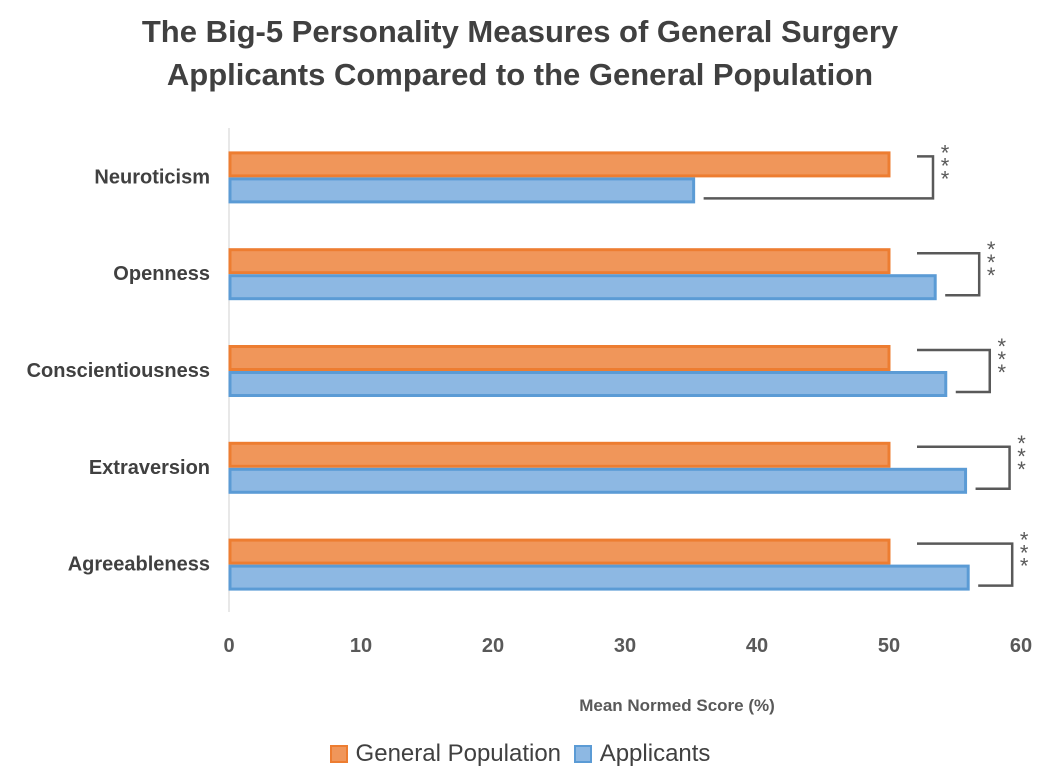  Describe the element at coordinates (1021, 646) in the screenshot. I see `x-tick-label: 60` at that location.